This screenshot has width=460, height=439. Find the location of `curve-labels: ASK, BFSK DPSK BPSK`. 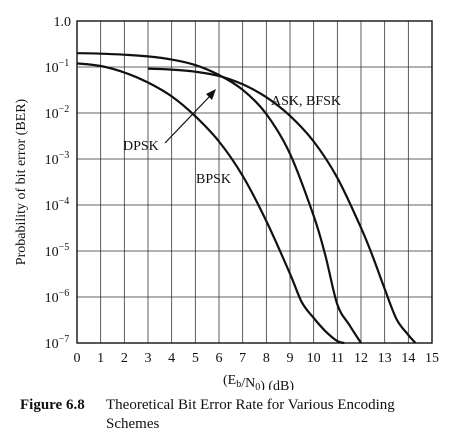

curve-labels: ASK, BFSK DPSK BPSK is located at coordinates (232, 138).